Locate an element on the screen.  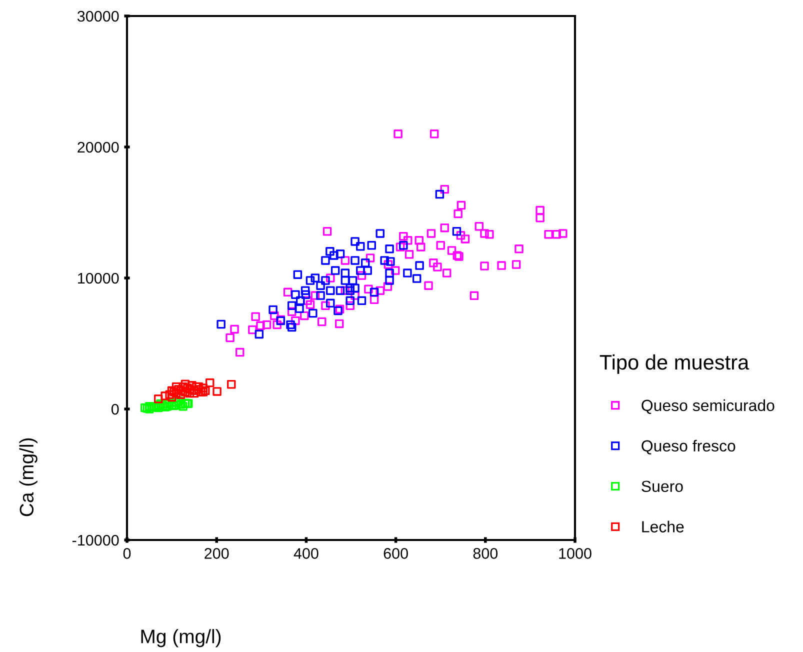
y-tick-label: 10000 is located at coordinates (98, 278).